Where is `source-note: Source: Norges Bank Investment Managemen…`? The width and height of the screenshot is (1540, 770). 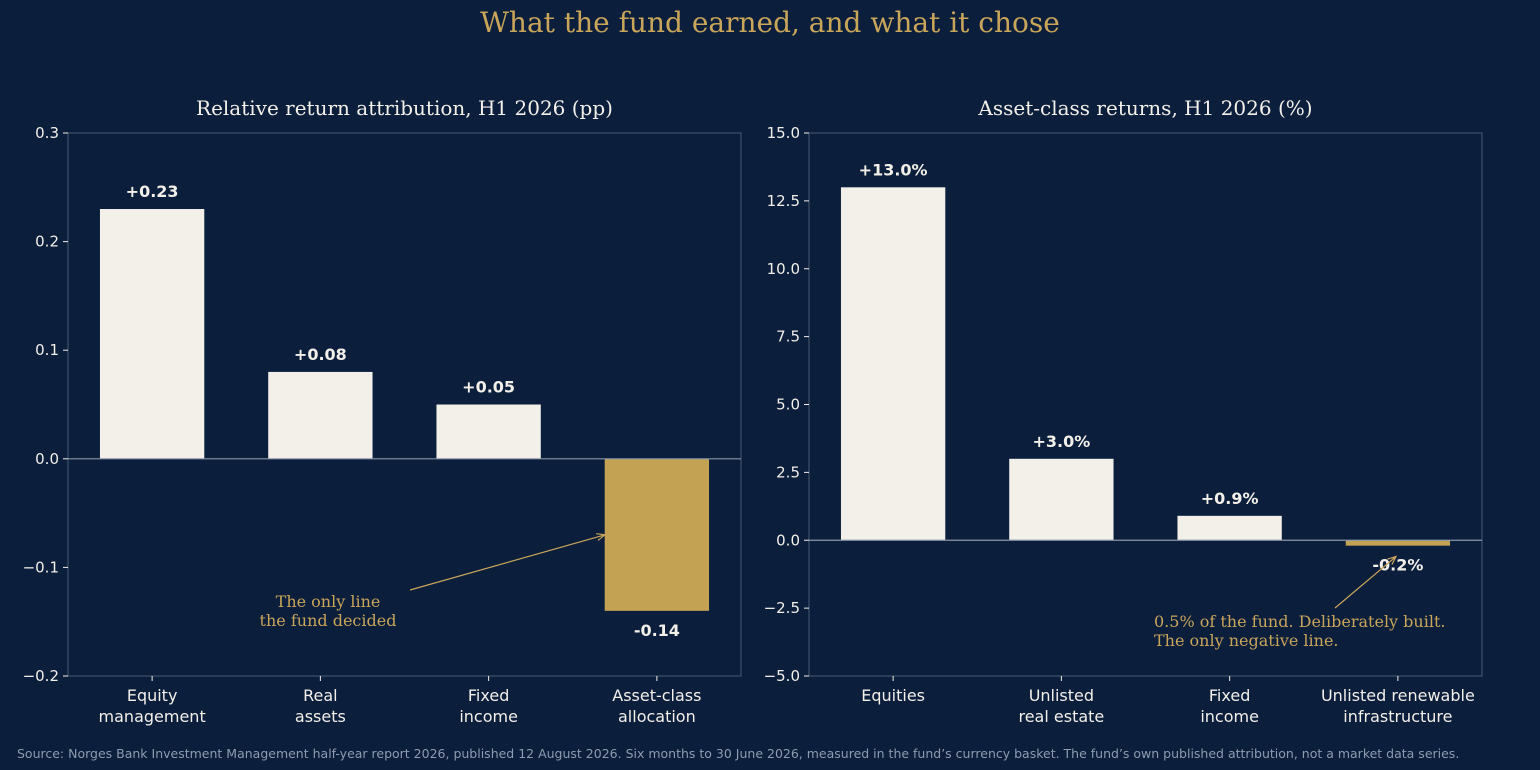 source-note: Source: Norges Bank Investment Managemen… is located at coordinates (738, 753).